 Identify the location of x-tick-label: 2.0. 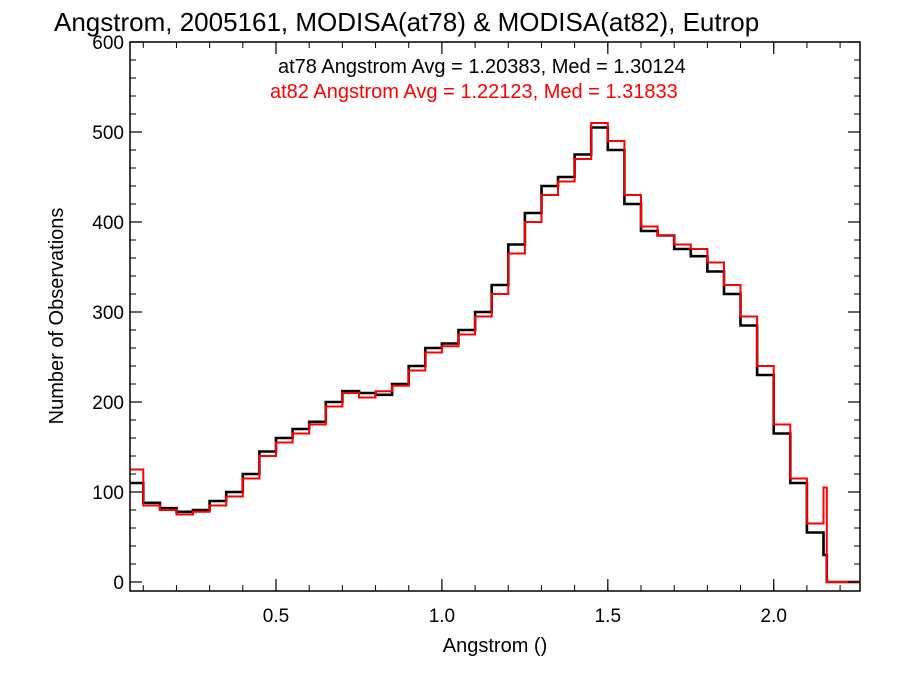
(774, 616).